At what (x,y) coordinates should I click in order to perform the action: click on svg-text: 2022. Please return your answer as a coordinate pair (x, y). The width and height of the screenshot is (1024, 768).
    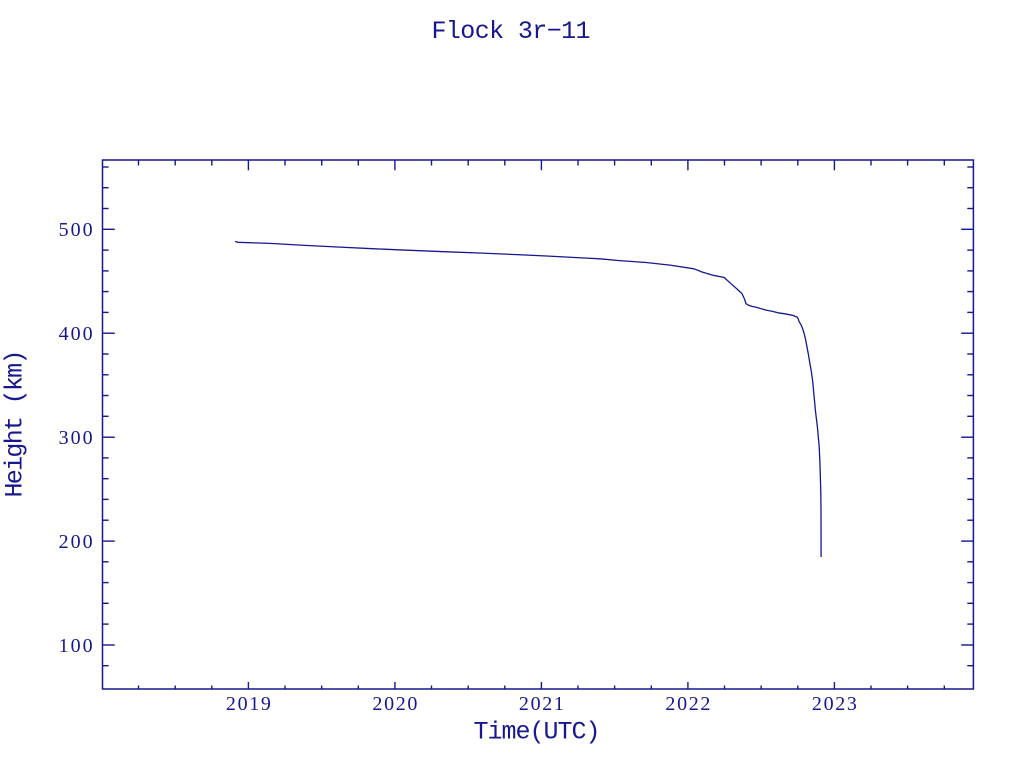
    Looking at the image, I should click on (687, 704).